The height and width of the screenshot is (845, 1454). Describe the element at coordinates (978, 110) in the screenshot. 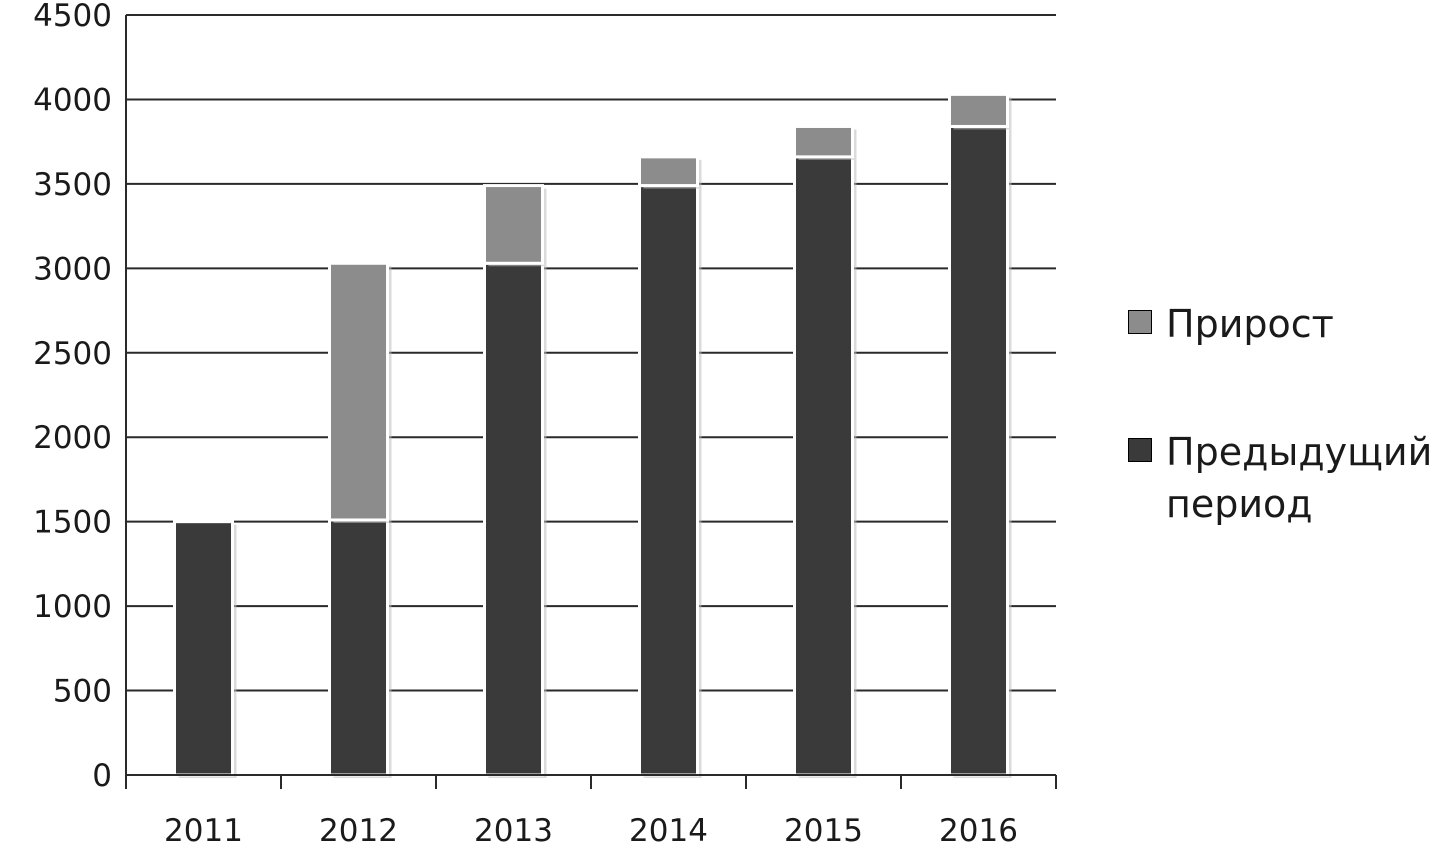

I see `bar-growth-2016` at that location.